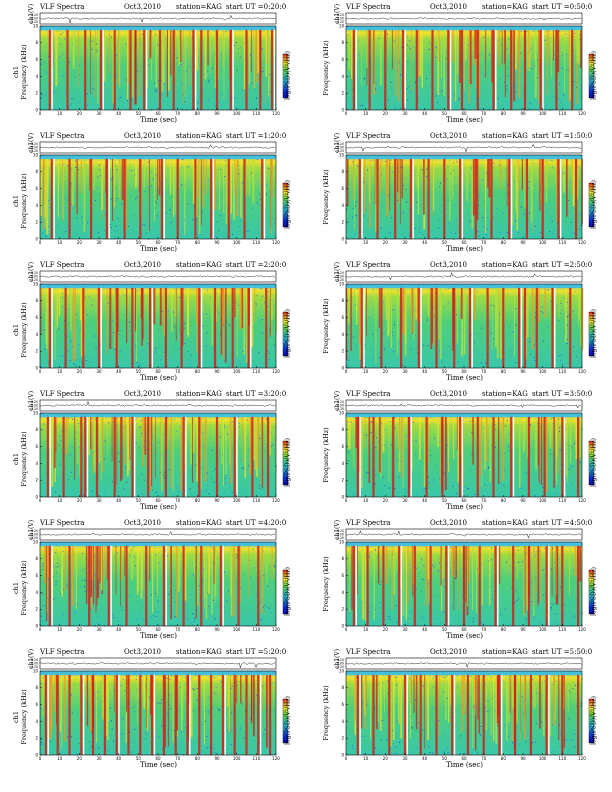 This screenshot has height=792, width=612. Describe the element at coordinates (36, 42) in the screenshot. I see `y-tick-label: 8` at that location.